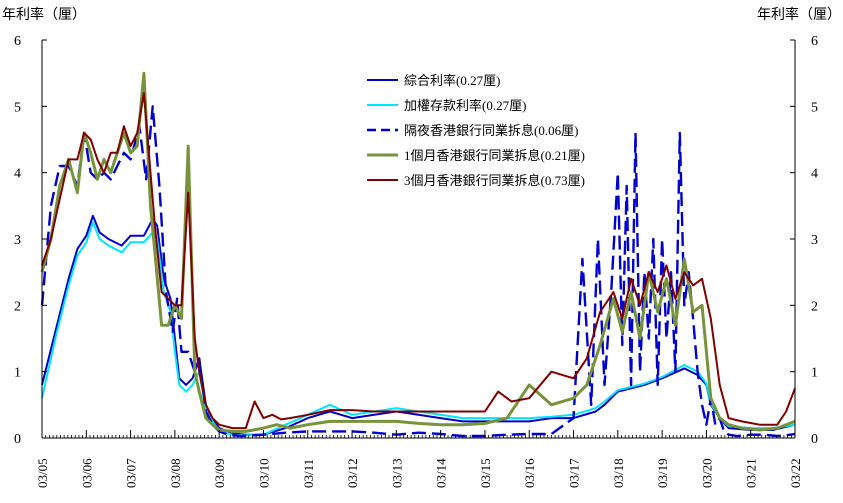 The height and width of the screenshot is (503, 843). I want to click on x-tick-label: 03/11, so click(308, 473).